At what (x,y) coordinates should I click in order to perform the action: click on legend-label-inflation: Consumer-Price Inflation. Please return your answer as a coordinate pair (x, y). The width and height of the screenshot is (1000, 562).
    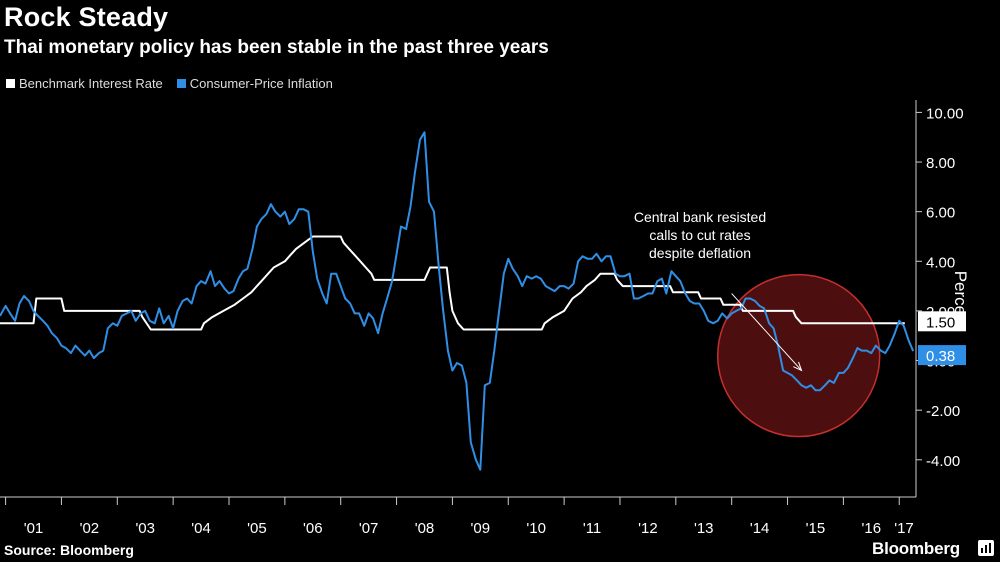
    Looking at the image, I should click on (261, 83).